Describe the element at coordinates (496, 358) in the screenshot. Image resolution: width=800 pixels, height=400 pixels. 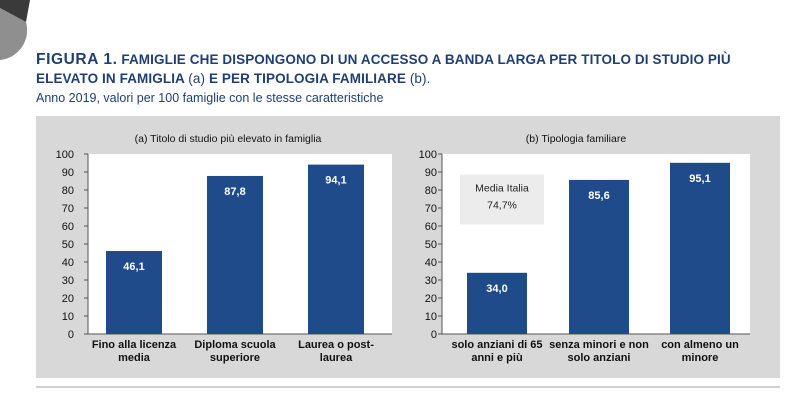
I see `category-label: anni e più` at that location.